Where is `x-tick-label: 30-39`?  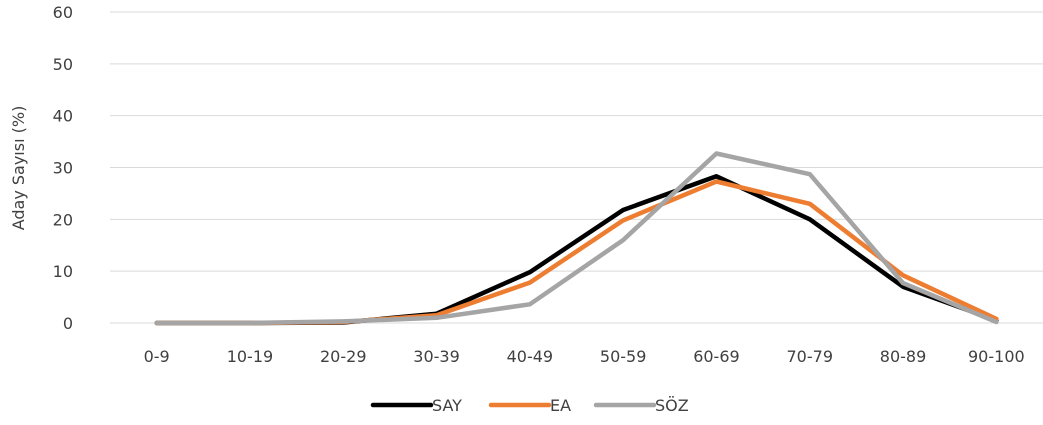 x-tick-label: 30-39 is located at coordinates (436, 356).